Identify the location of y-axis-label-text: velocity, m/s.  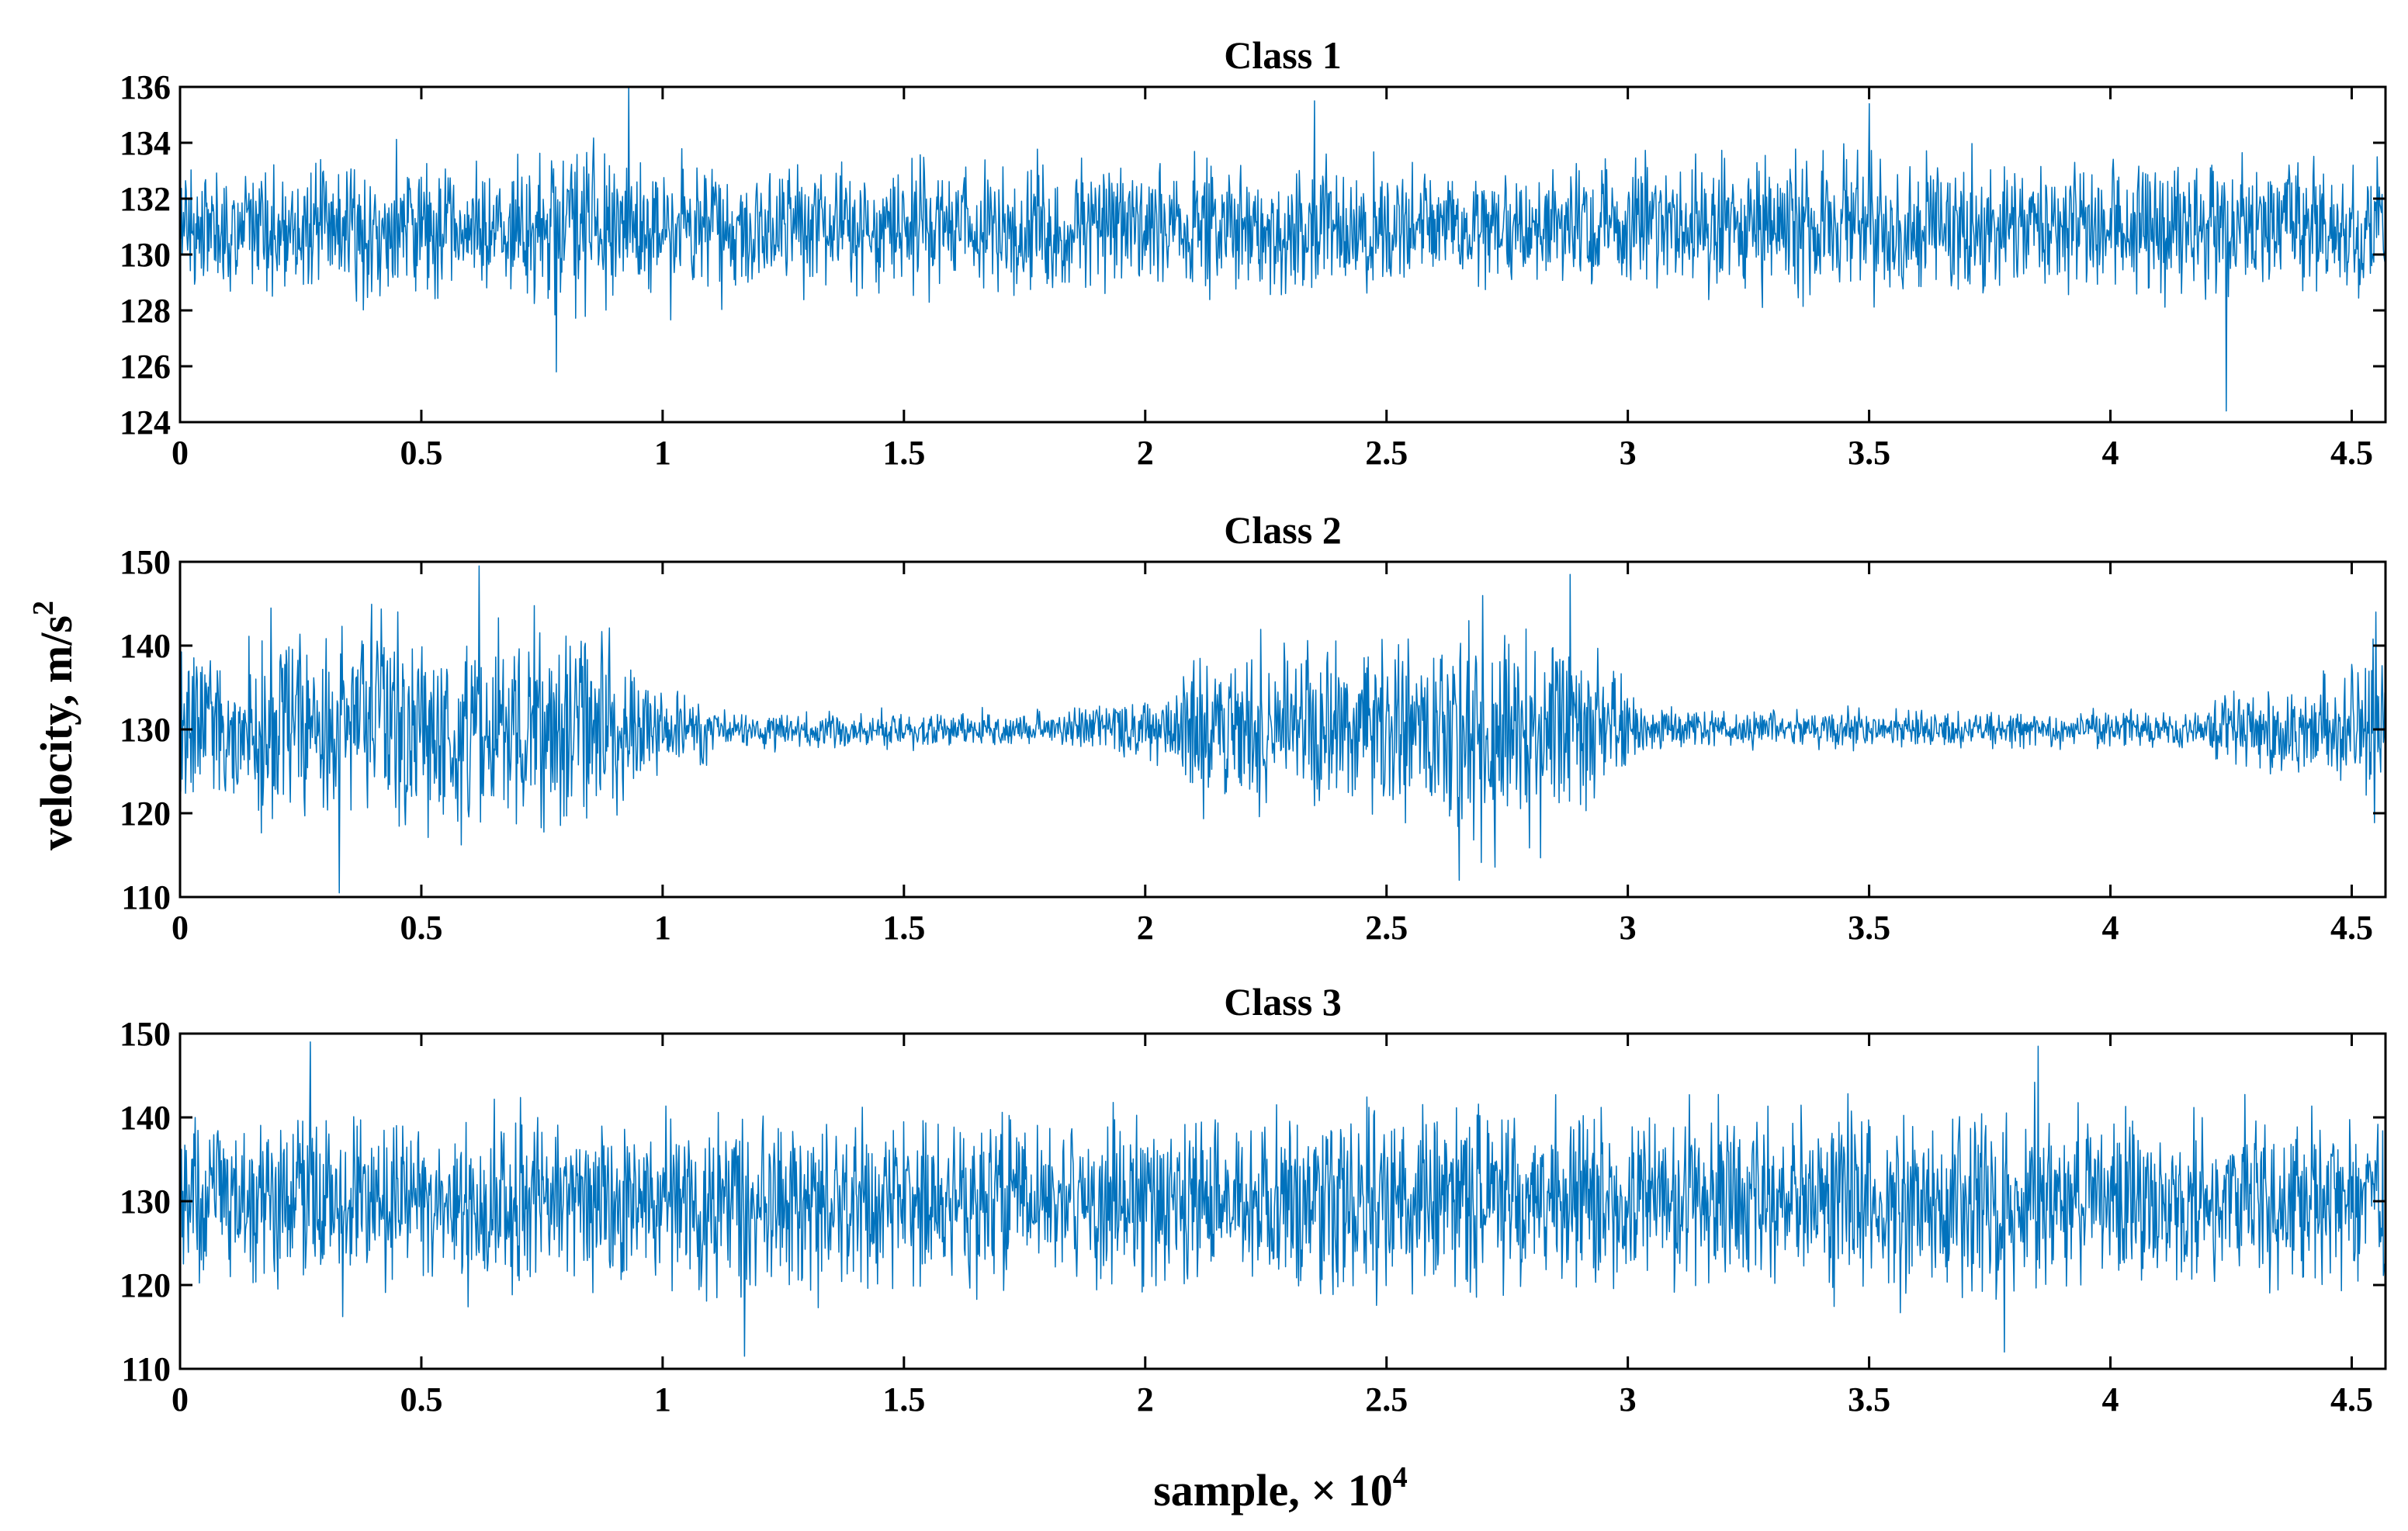
(56, 732).